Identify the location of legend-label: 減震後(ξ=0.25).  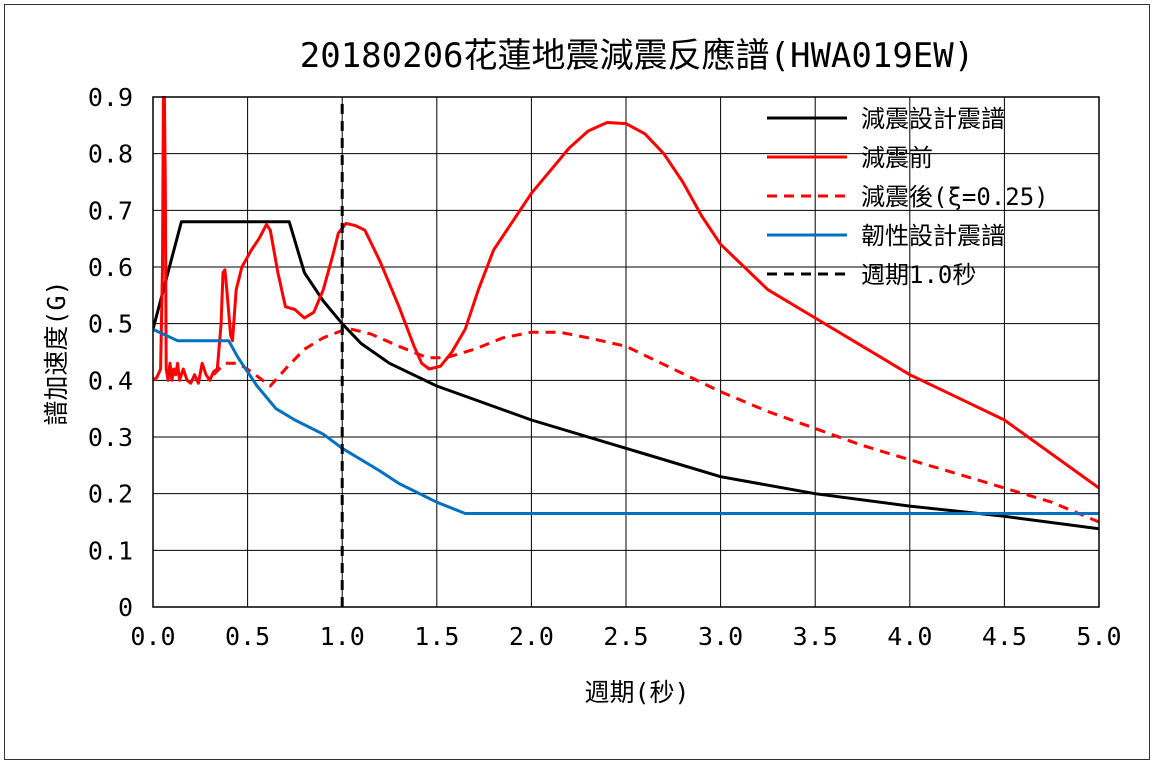
(955, 197).